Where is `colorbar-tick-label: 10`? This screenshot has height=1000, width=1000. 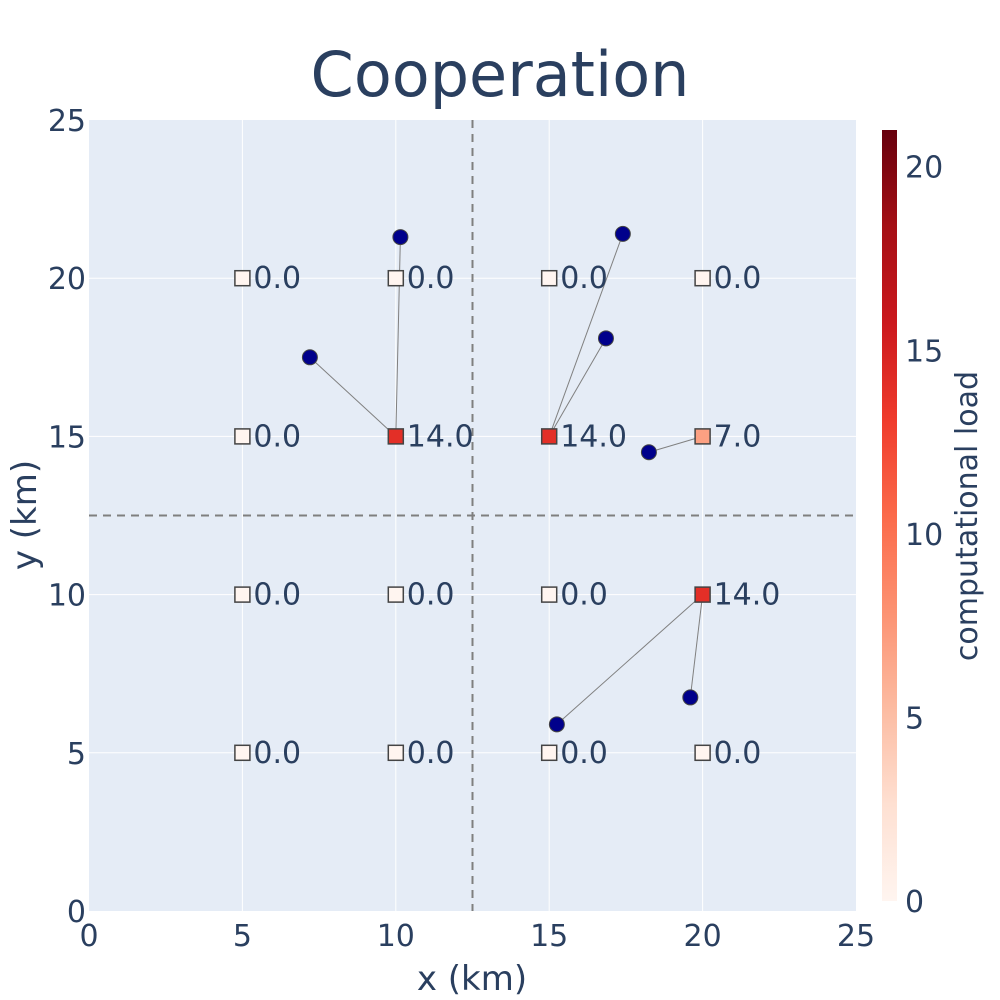 colorbar-tick-label: 10 is located at coordinates (924, 535).